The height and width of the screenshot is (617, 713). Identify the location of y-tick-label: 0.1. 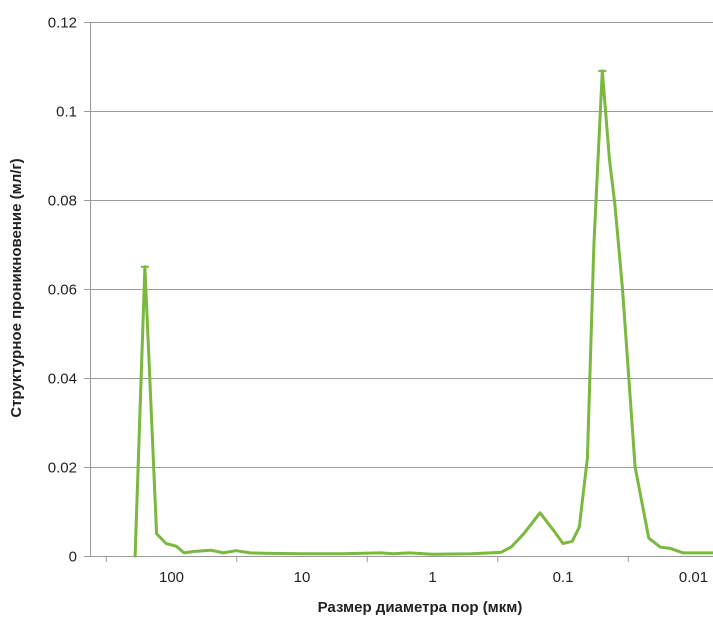
(66, 112).